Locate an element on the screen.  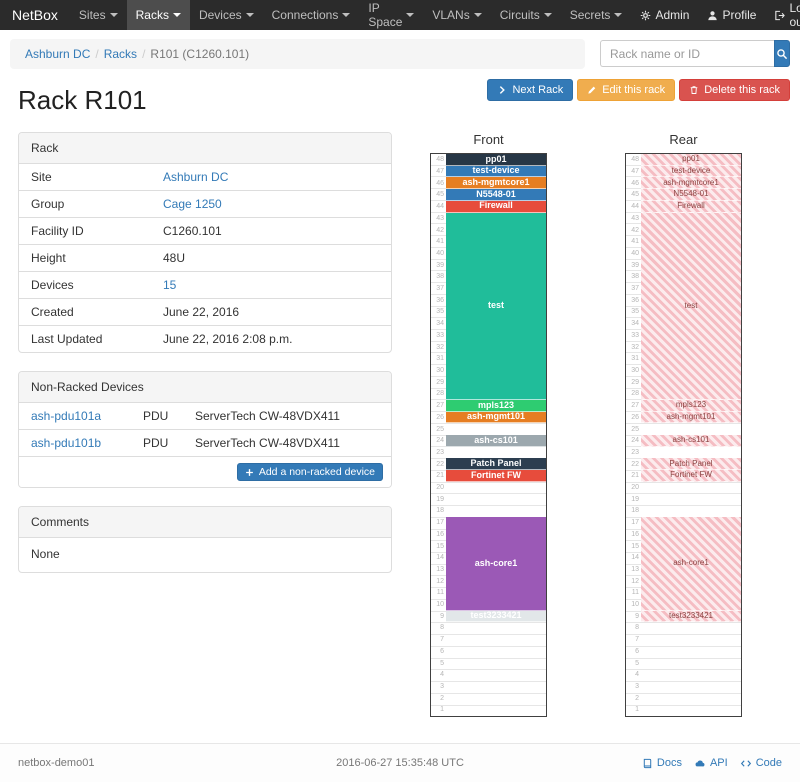
unit-number: 30 is located at coordinates (635, 370).